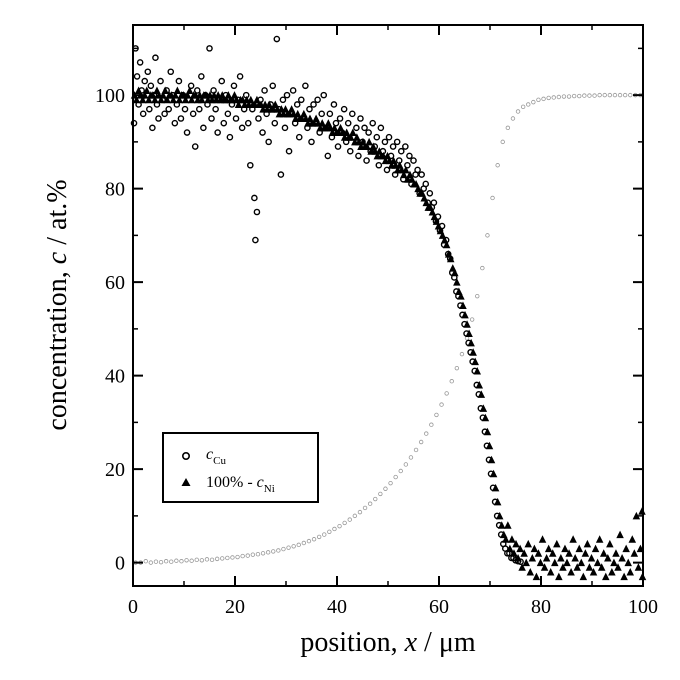 The image size is (680, 680). Describe the element at coordinates (219, 461) in the screenshot. I see `legend-entry-1-sub: Cu` at that location.